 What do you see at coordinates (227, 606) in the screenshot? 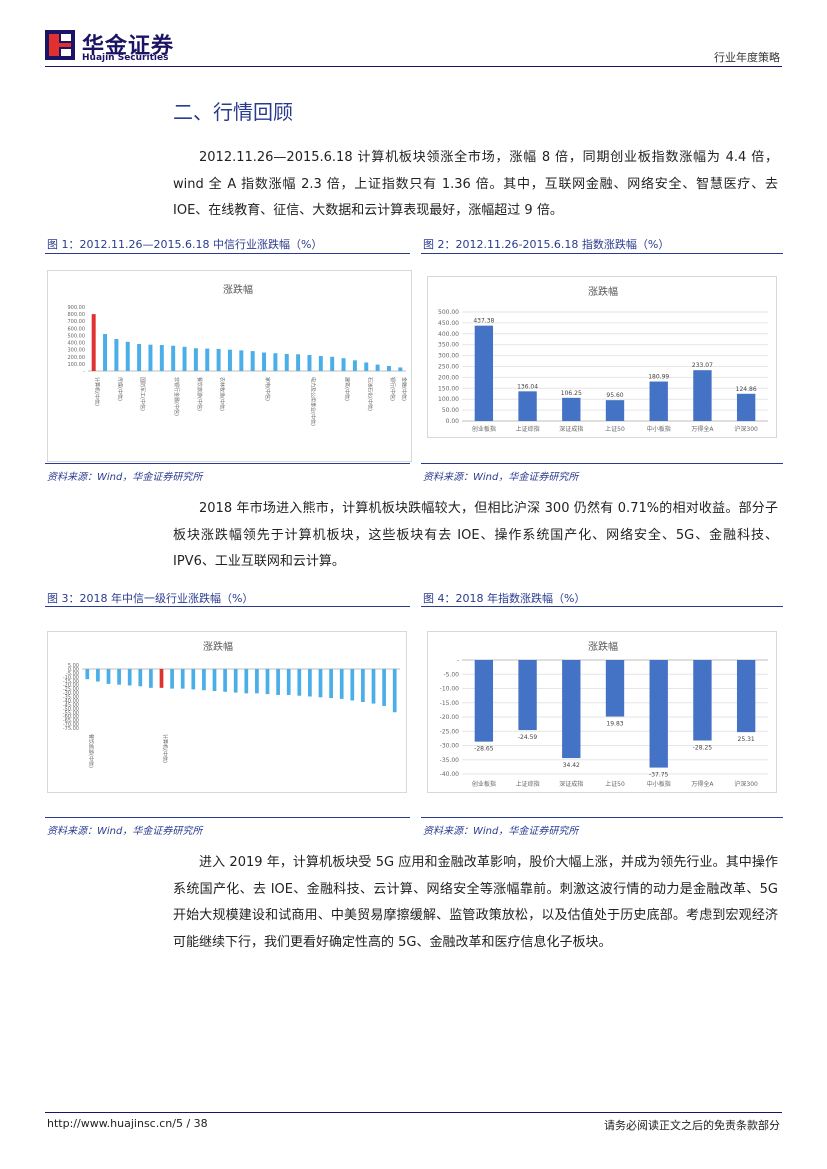
I see `figure-3-caption-line` at bounding box center [227, 606].